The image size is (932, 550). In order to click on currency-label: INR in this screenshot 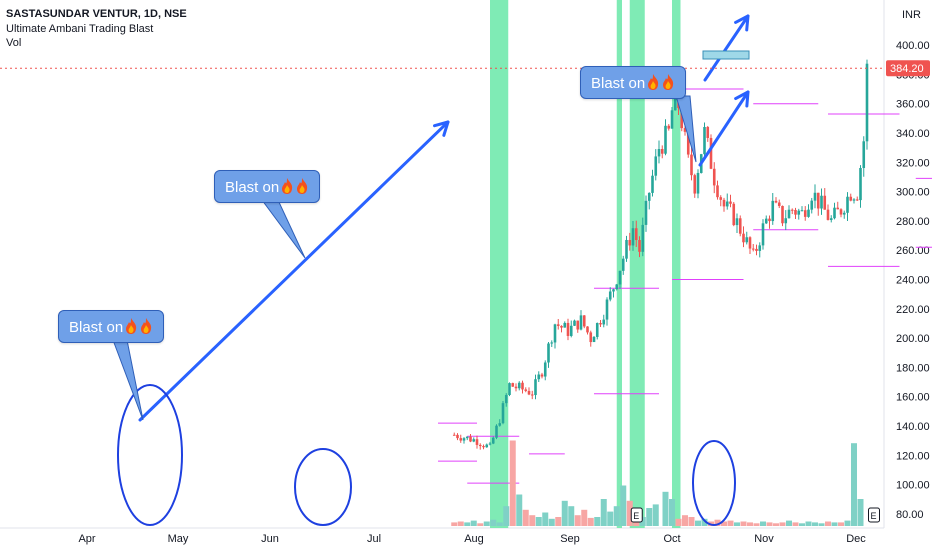, I will do `click(911, 15)`.